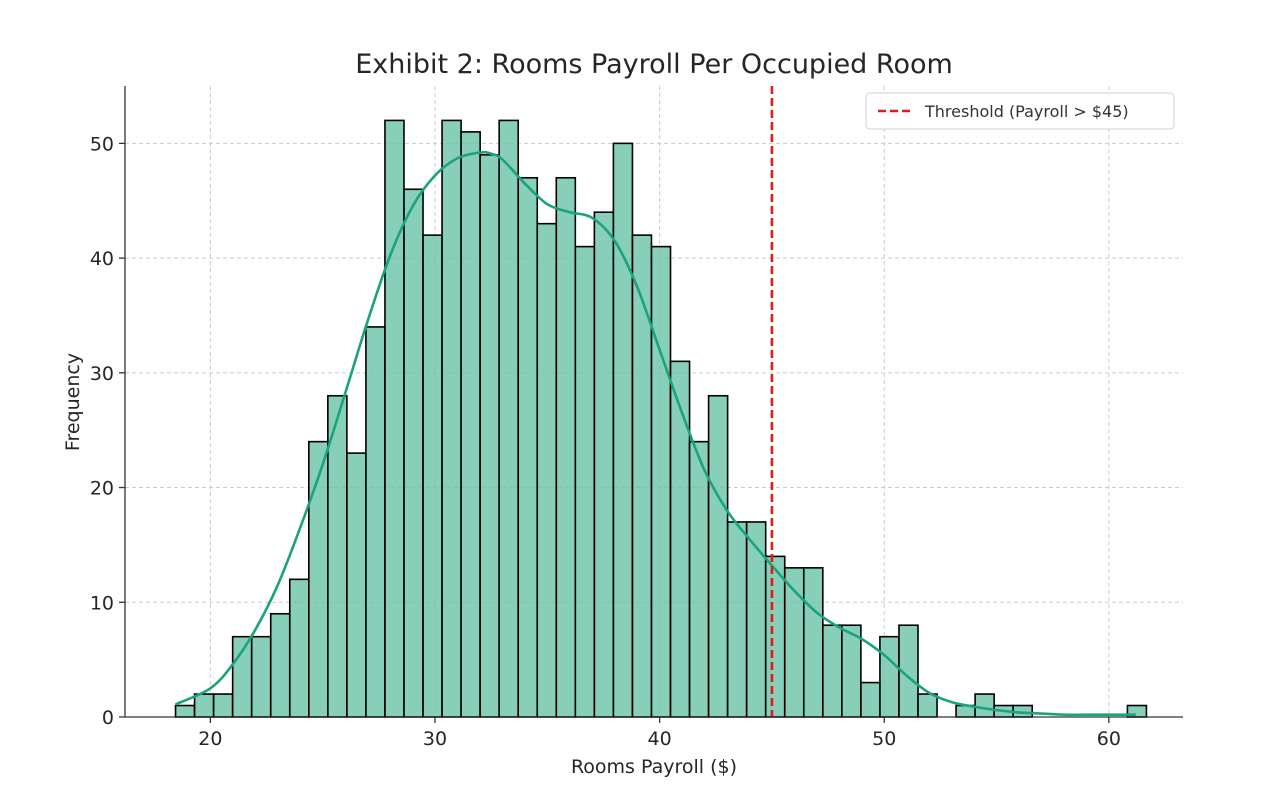 This screenshot has width=1276, height=792. I want to click on x-tick-label: 50, so click(884, 739).